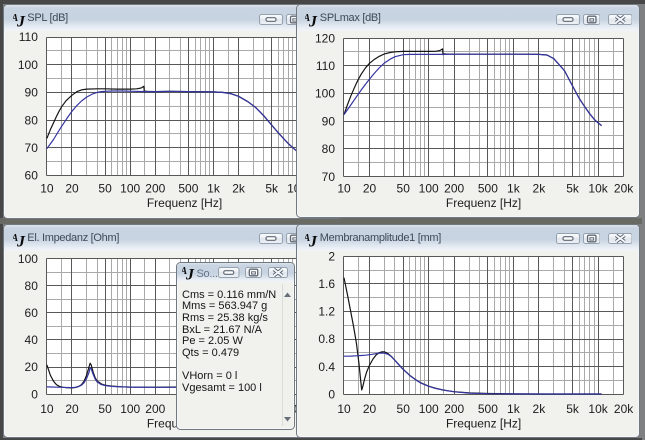 This screenshot has width=645, height=440. Describe the element at coordinates (326, 284) in the screenshot. I see `svg-text: 1.6` at that location.